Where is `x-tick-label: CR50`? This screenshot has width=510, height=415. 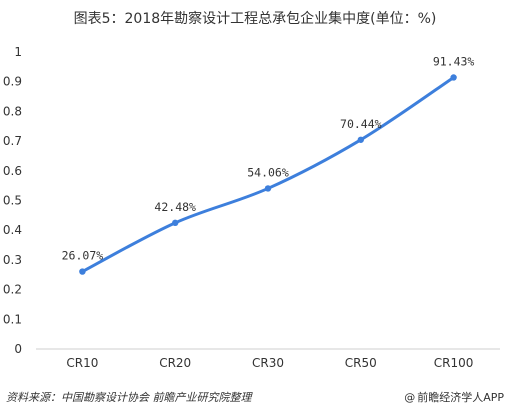 x-tick-label: CR50 is located at coordinates (361, 363).